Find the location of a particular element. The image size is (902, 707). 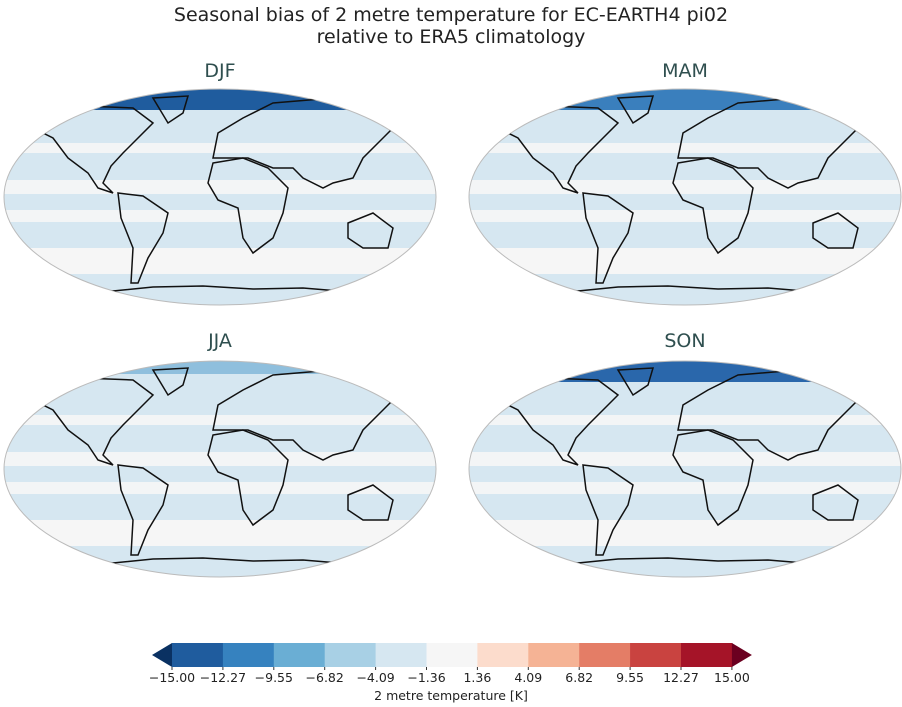

panel-title-son: SON is located at coordinates (685, 341).